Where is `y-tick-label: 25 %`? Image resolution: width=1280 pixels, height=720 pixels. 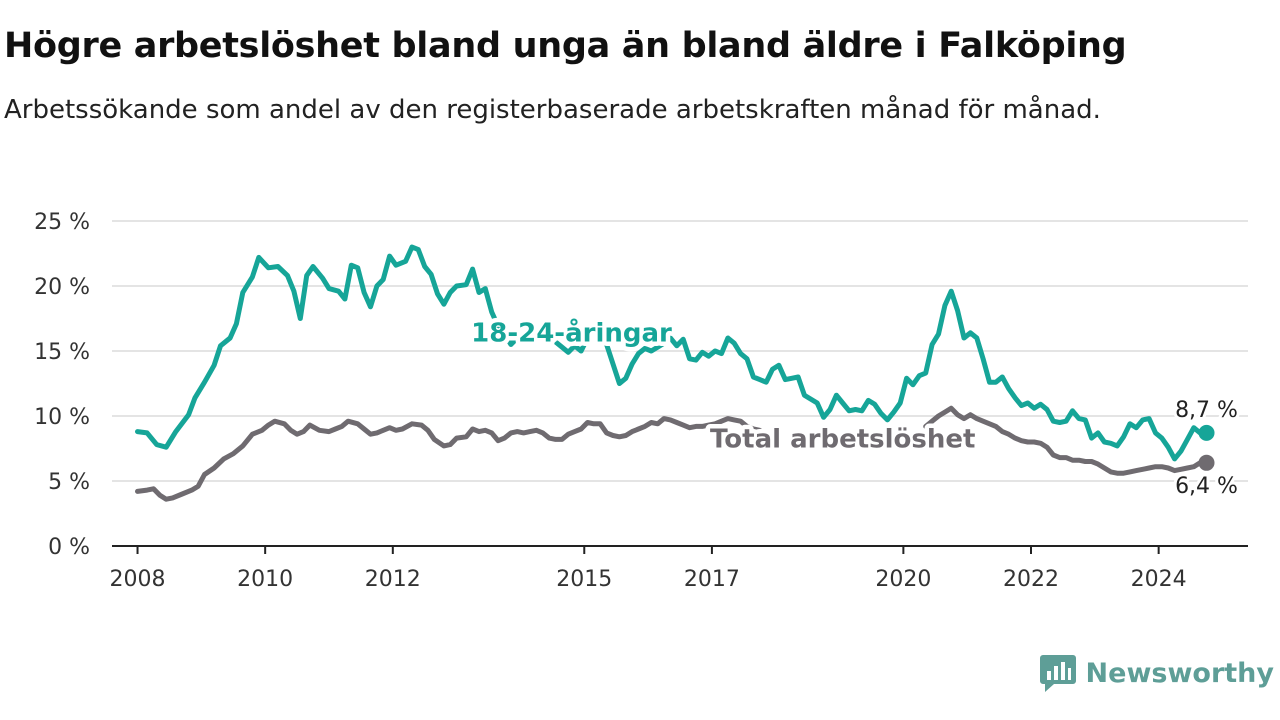
y-tick-label: 25 % is located at coordinates (62, 222).